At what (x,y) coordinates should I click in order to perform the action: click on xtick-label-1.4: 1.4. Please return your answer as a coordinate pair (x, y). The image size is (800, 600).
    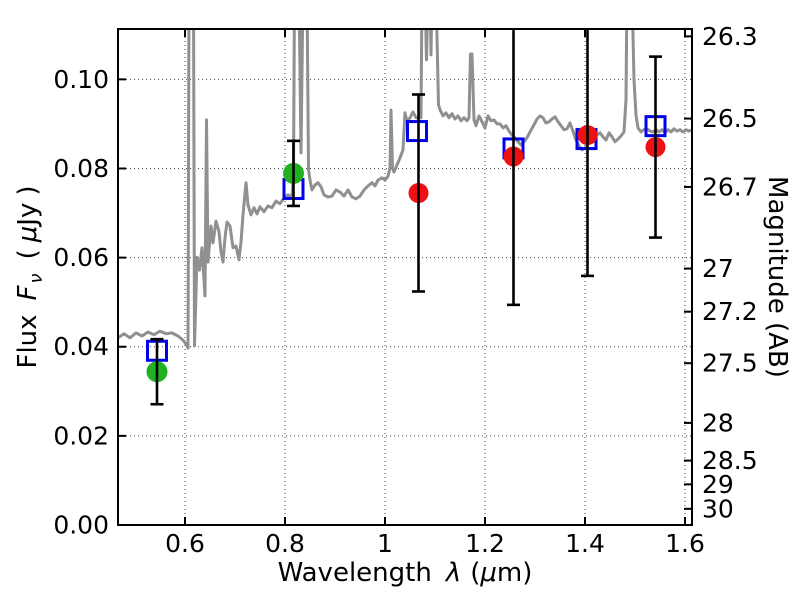
    Looking at the image, I should click on (585, 543).